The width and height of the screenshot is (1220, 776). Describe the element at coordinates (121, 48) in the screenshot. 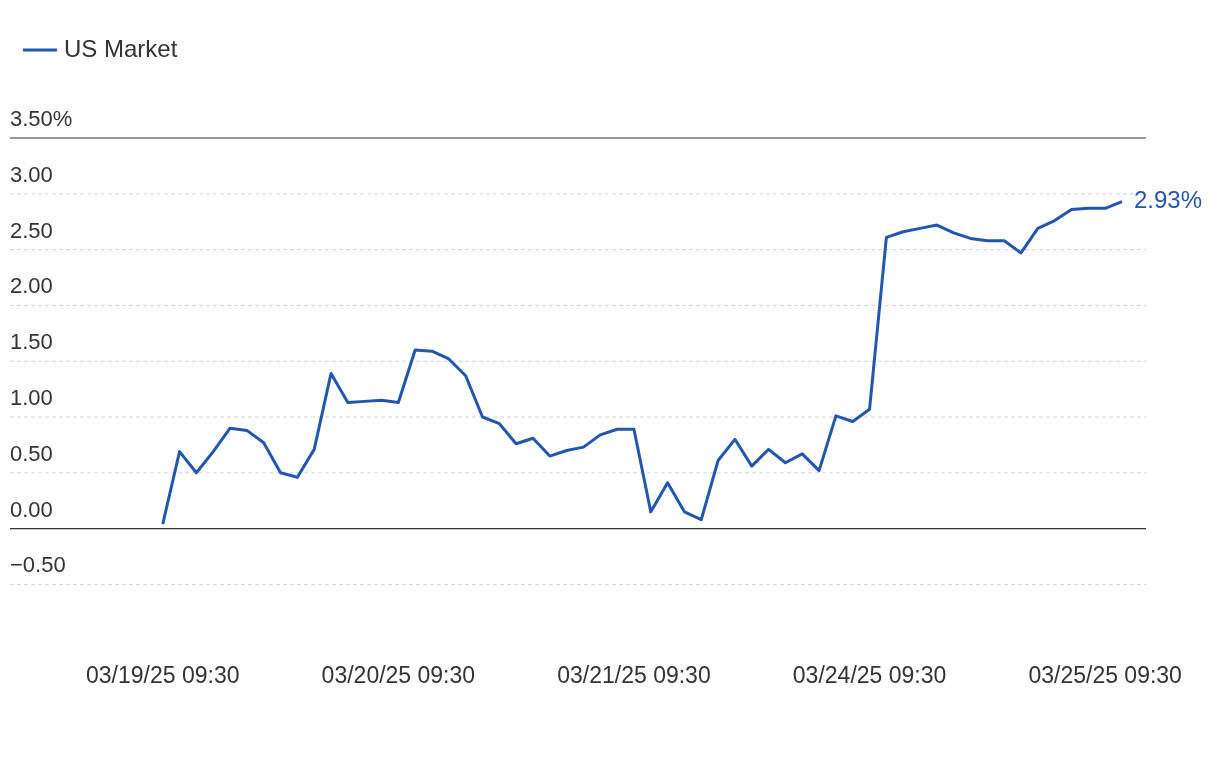

I see `legend-label: US Market` at that location.